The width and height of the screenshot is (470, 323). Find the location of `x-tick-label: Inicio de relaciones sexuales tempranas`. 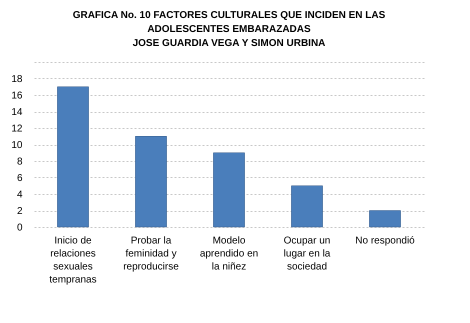

x-tick-label: Inicio de relaciones sexuales tempranas is located at coordinates (73, 261).